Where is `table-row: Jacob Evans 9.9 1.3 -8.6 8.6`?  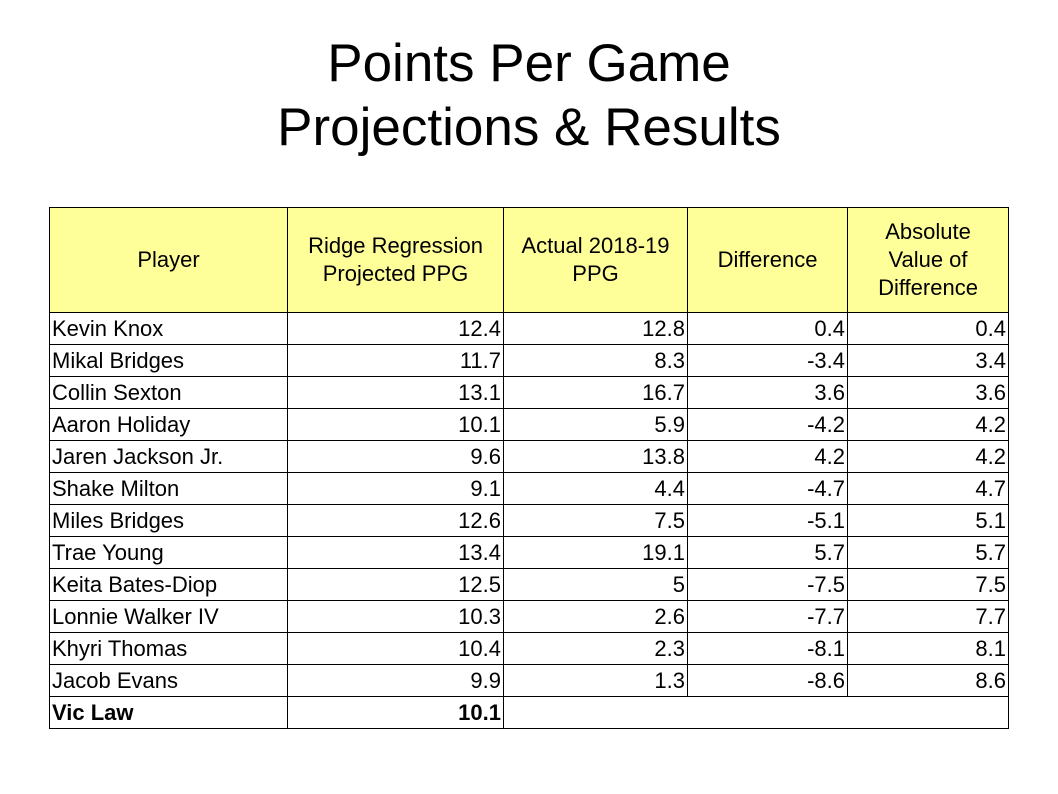 table-row: Jacob Evans 9.9 1.3 -8.6 8.6 is located at coordinates (529, 680).